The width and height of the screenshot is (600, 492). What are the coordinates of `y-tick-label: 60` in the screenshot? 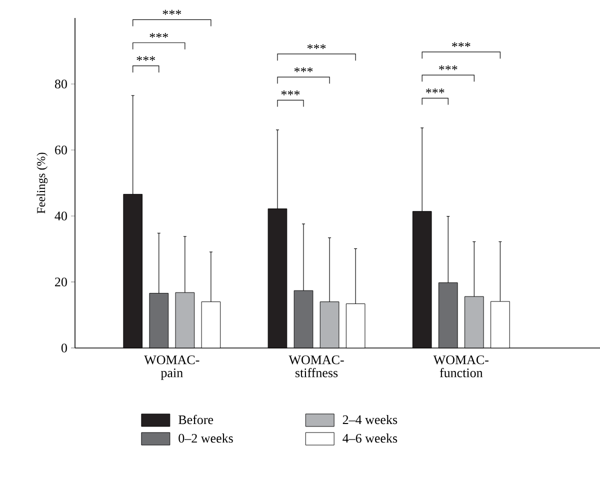 It's located at (61, 150).